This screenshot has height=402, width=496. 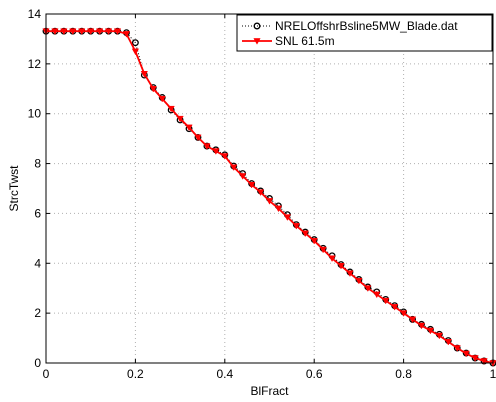 I want to click on legend-box, so click(x=364, y=33).